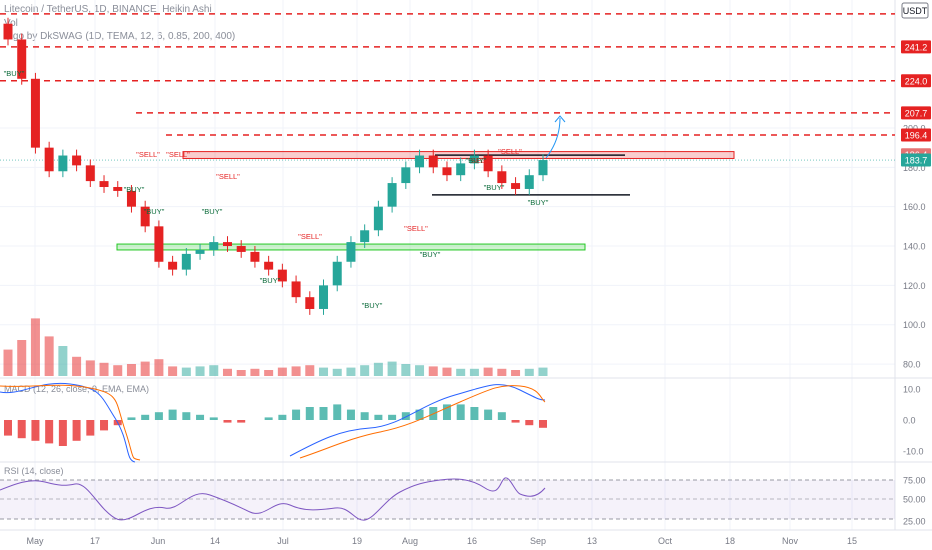 The height and width of the screenshot is (550, 932). I want to click on projection-arrow, so click(553, 138).